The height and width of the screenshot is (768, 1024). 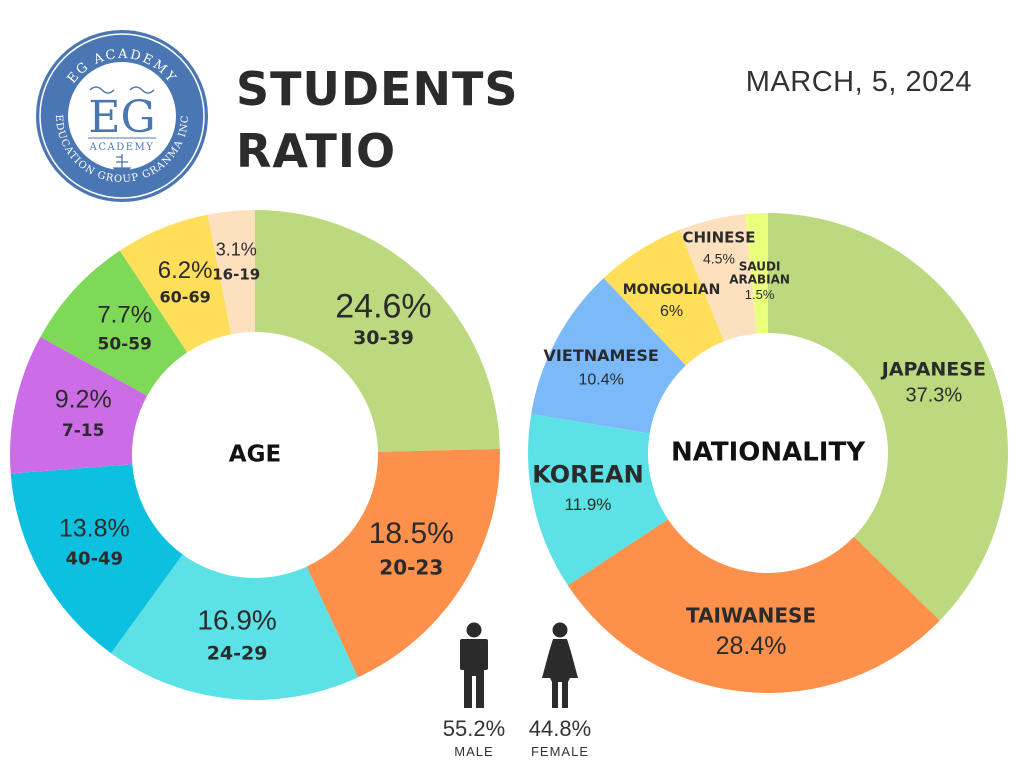 I want to click on slice-percentage: 10.4%, so click(x=601, y=379).